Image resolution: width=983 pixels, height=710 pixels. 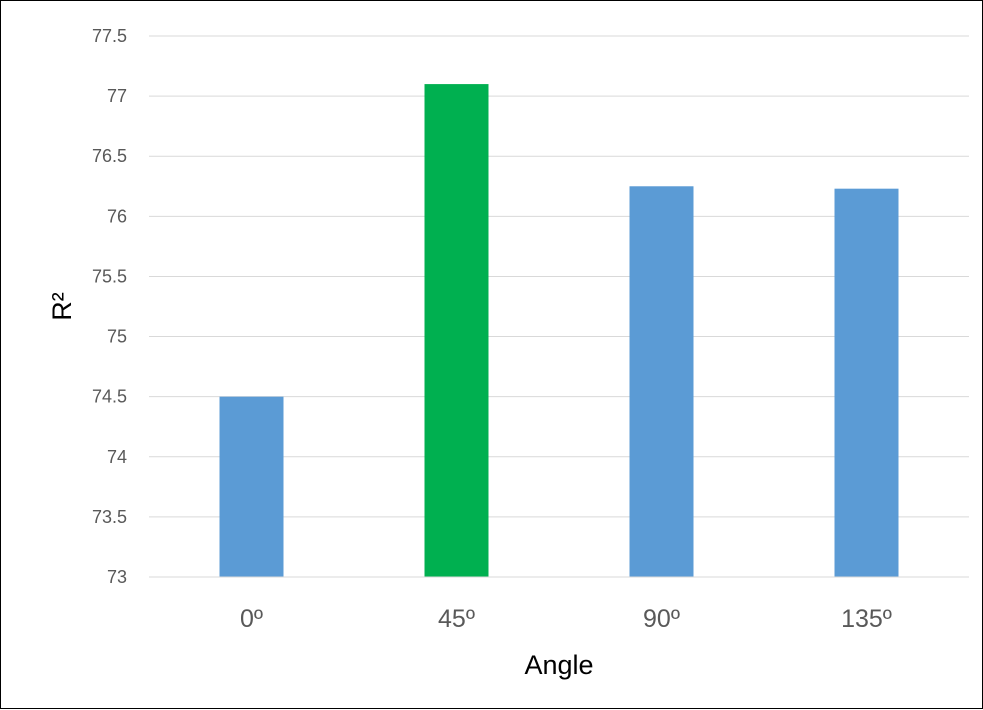 What do you see at coordinates (566, 619) in the screenshot?
I see `x-axis-ticks: 0º 45º 90º 135º` at bounding box center [566, 619].